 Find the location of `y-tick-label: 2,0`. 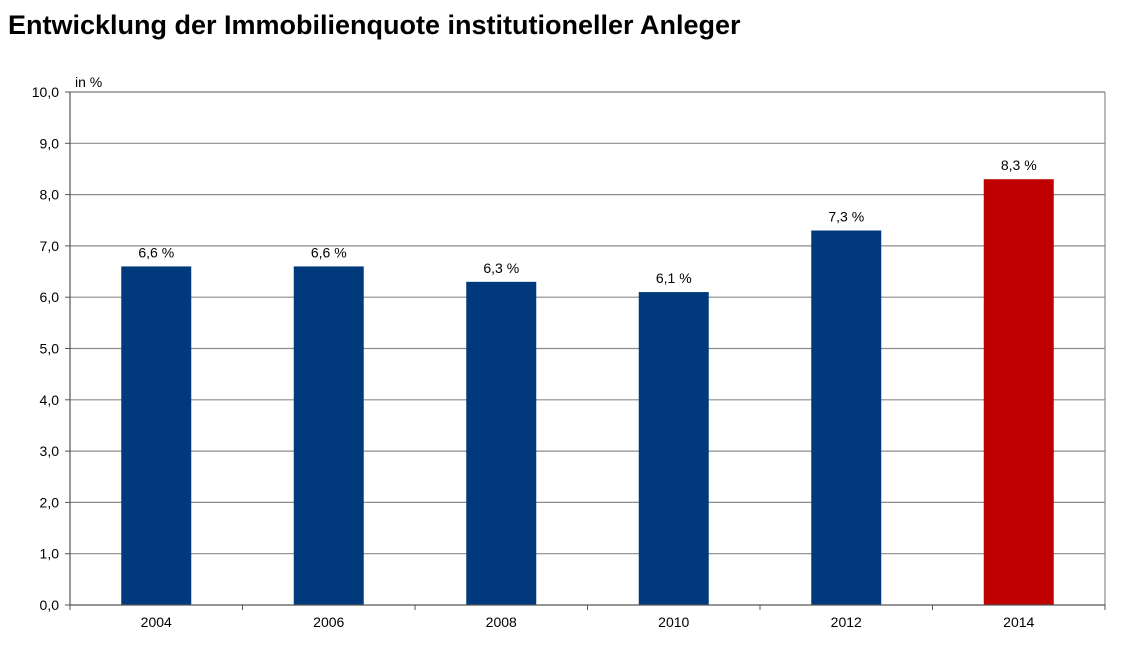

y-tick-label: 2,0 is located at coordinates (50, 502).